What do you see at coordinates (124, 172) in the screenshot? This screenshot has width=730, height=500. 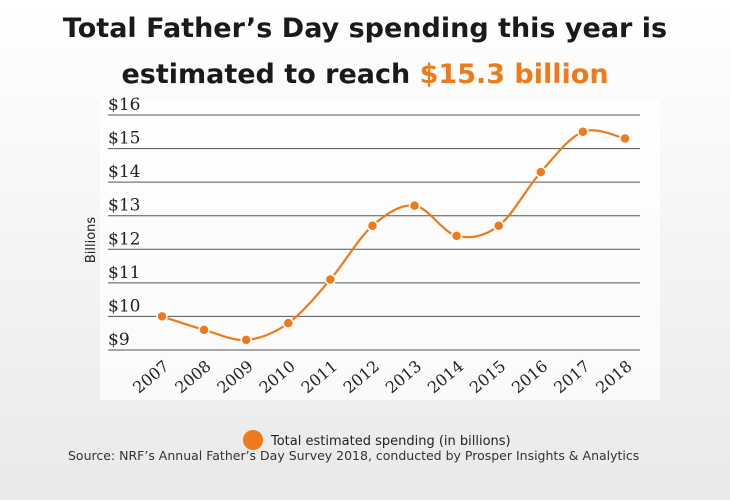 I see `y-tick-label: $14` at bounding box center [124, 172].